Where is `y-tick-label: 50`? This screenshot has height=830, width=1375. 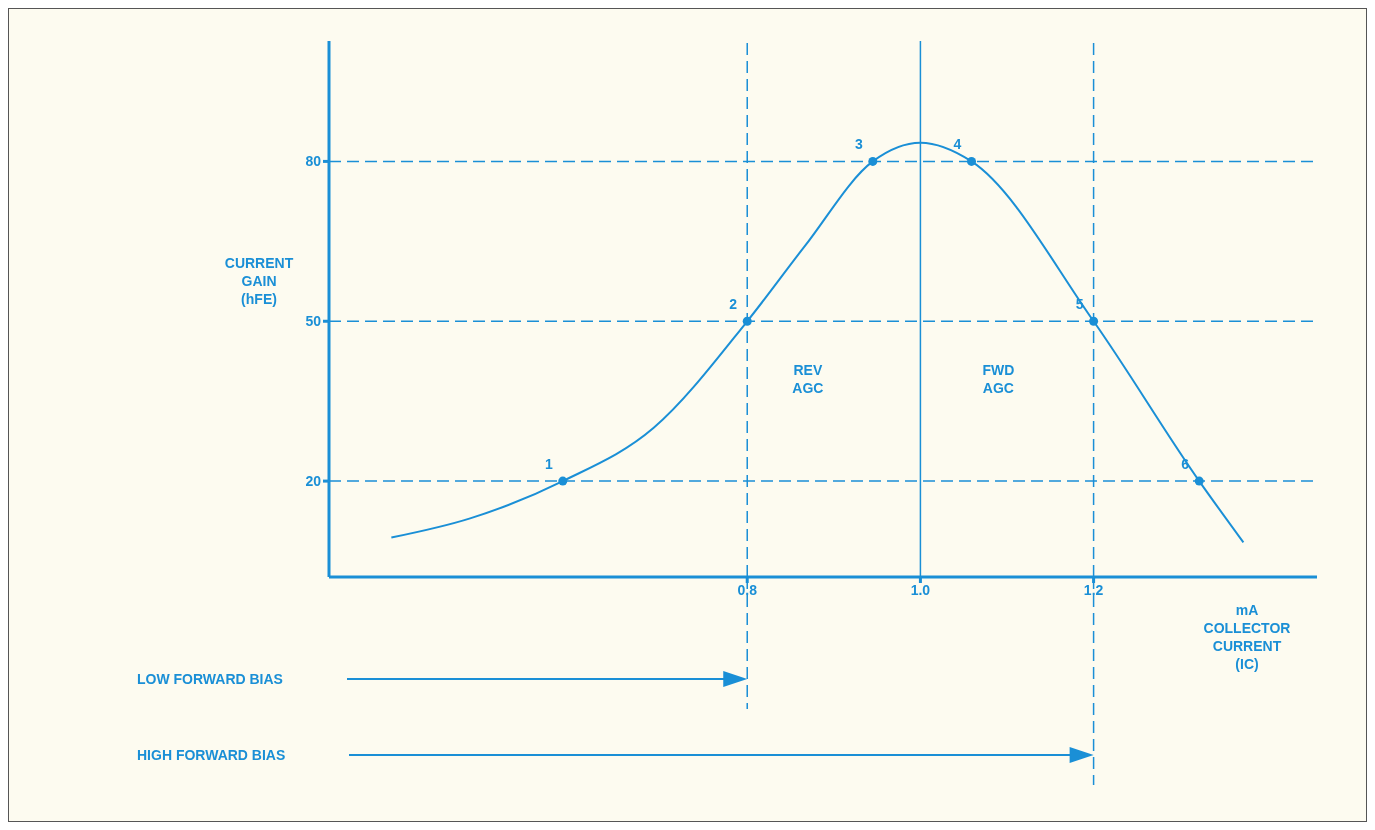 y-tick-label: 50 is located at coordinates (313, 321).